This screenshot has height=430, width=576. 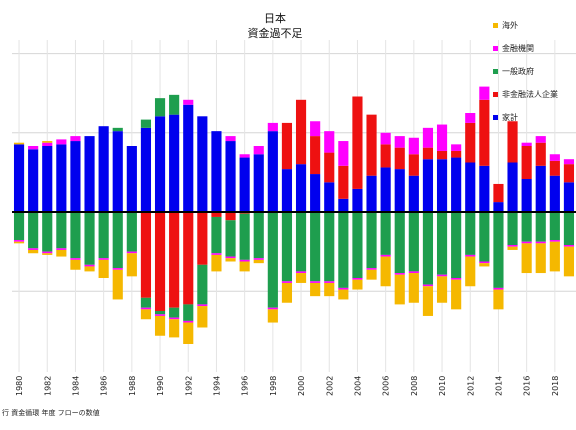 I want to click on legend-item-corporate: 非金融法人企業, so click(x=525, y=94).